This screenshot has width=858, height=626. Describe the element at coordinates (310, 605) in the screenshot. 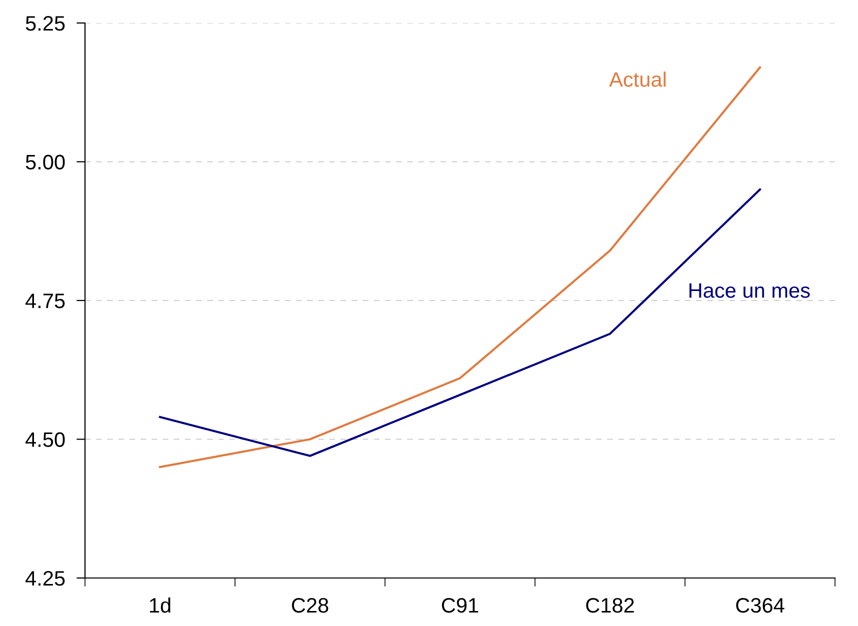

I see `x-tick-label: C28` at that location.